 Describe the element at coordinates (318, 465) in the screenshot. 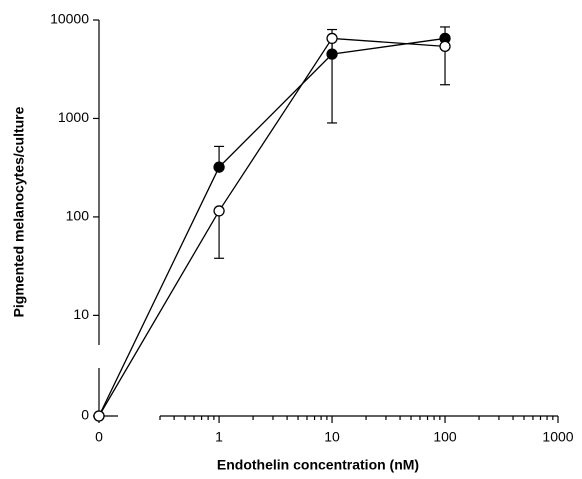

I see `x-axis-label: Endothelin concentration (nM)` at that location.